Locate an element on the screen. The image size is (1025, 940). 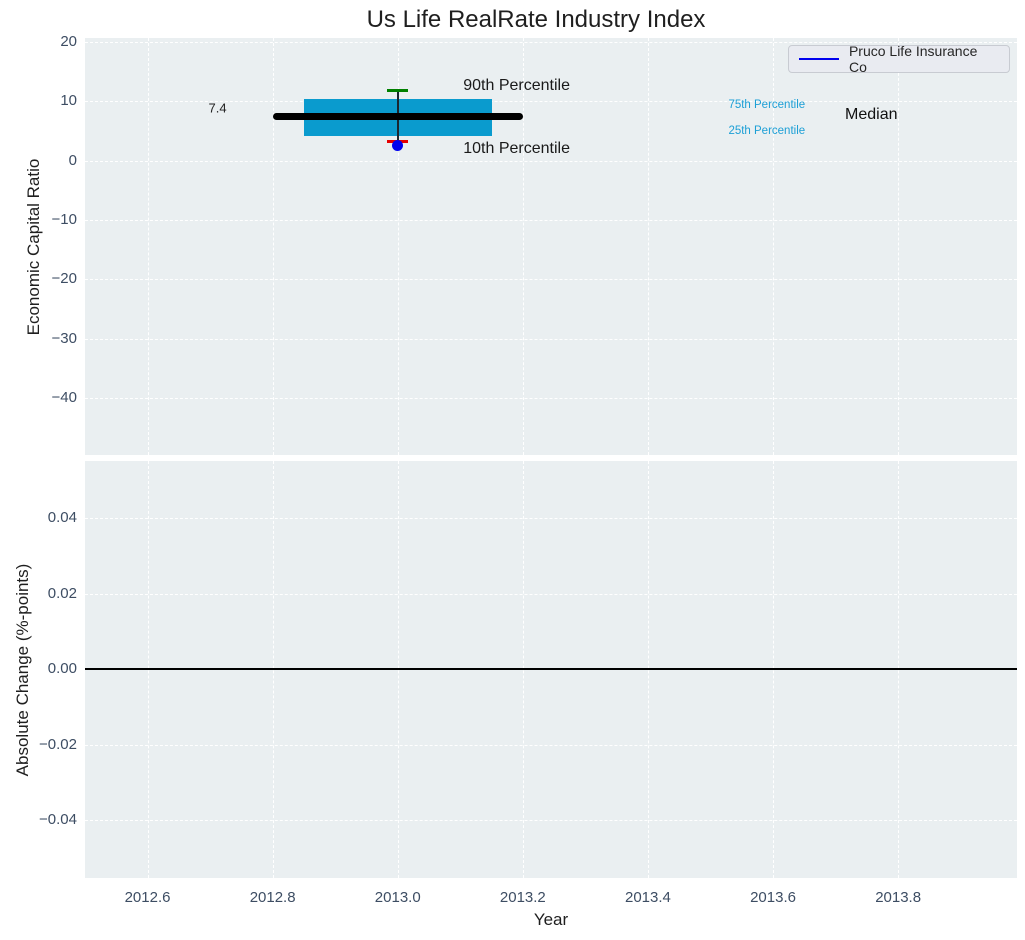
annotation: 90th Percentile is located at coordinates (516, 86).